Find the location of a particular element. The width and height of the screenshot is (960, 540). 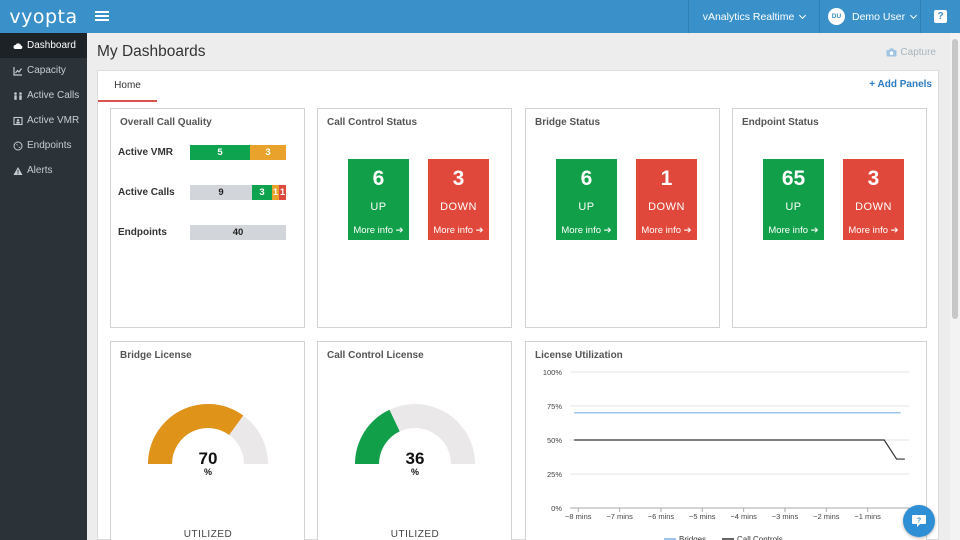

scrollbar is located at coordinates (955, 286).